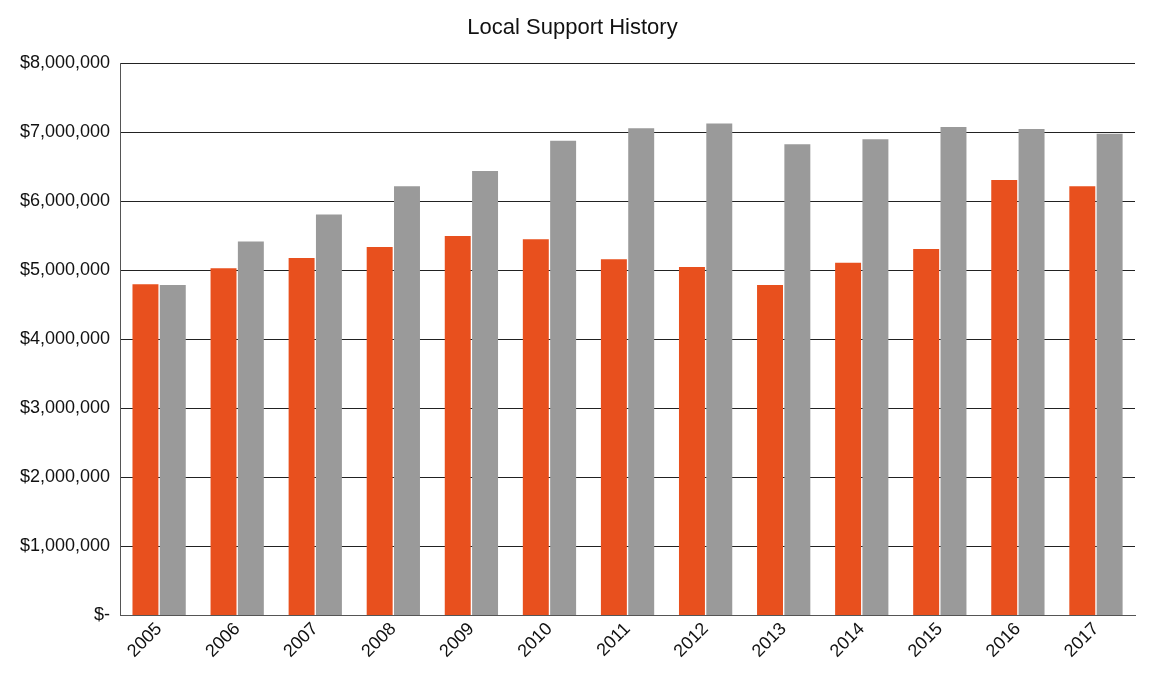 Image resolution: width=1165 pixels, height=675 pixels. I want to click on y-tick-label: $7,000,000, so click(65, 131).